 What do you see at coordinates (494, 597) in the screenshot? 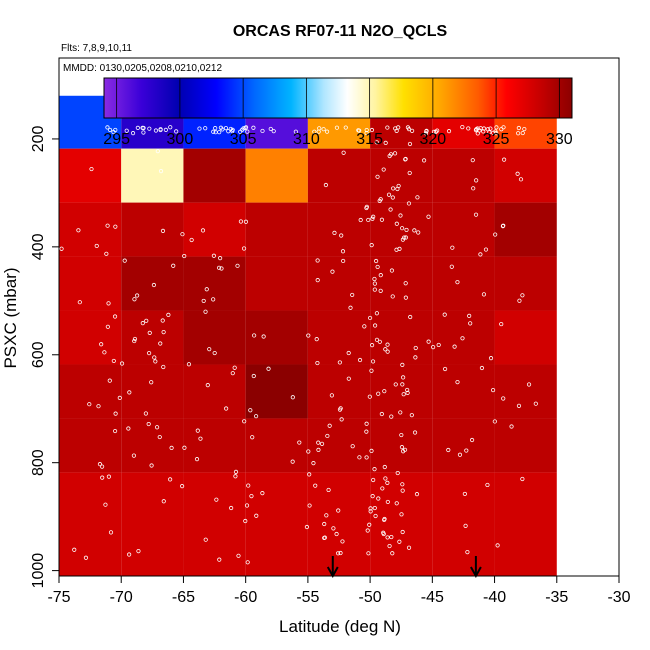
I see `x-tick-label: -40` at bounding box center [494, 597].